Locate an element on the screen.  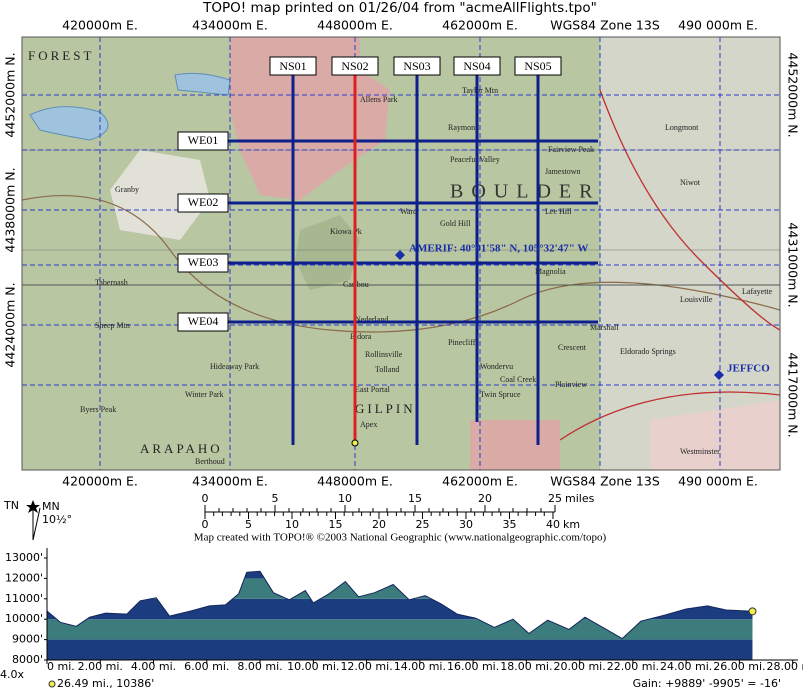
place-label: Gold Hill is located at coordinates (455, 223).